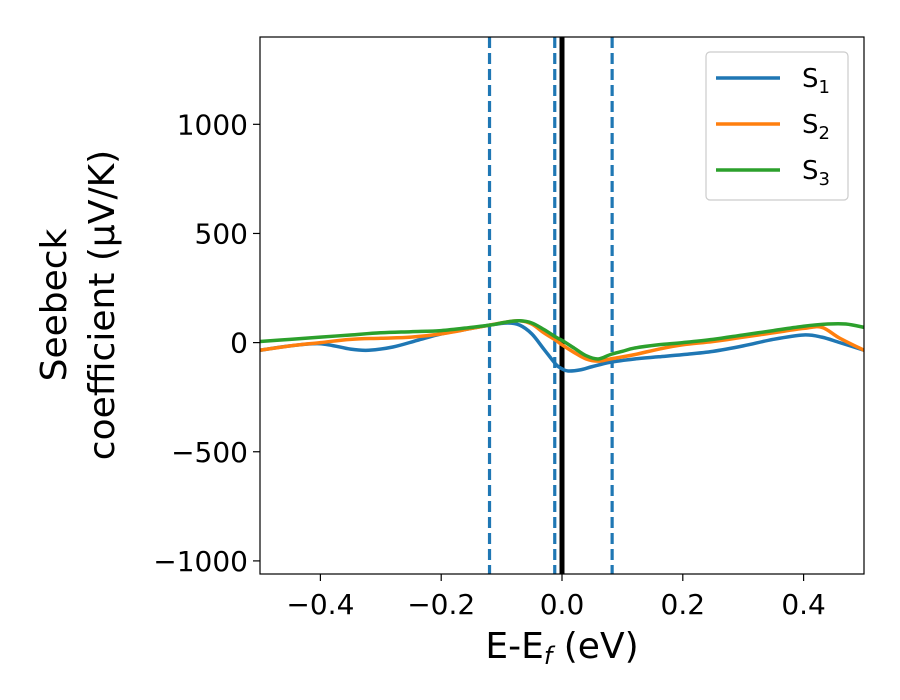  Describe the element at coordinates (200, 561) in the screenshot. I see `y-tick-label: −1000` at that location.